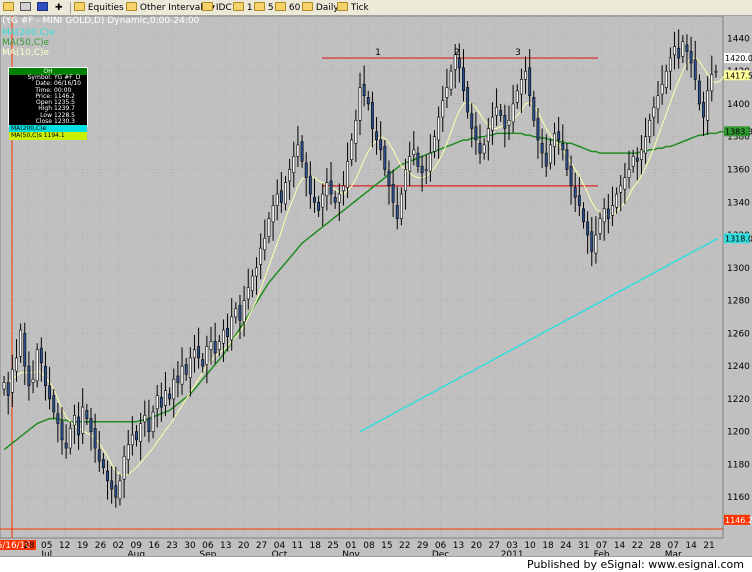 This screenshot has width=752, height=572. I want to click on x-tick-label: 11, so click(297, 546).